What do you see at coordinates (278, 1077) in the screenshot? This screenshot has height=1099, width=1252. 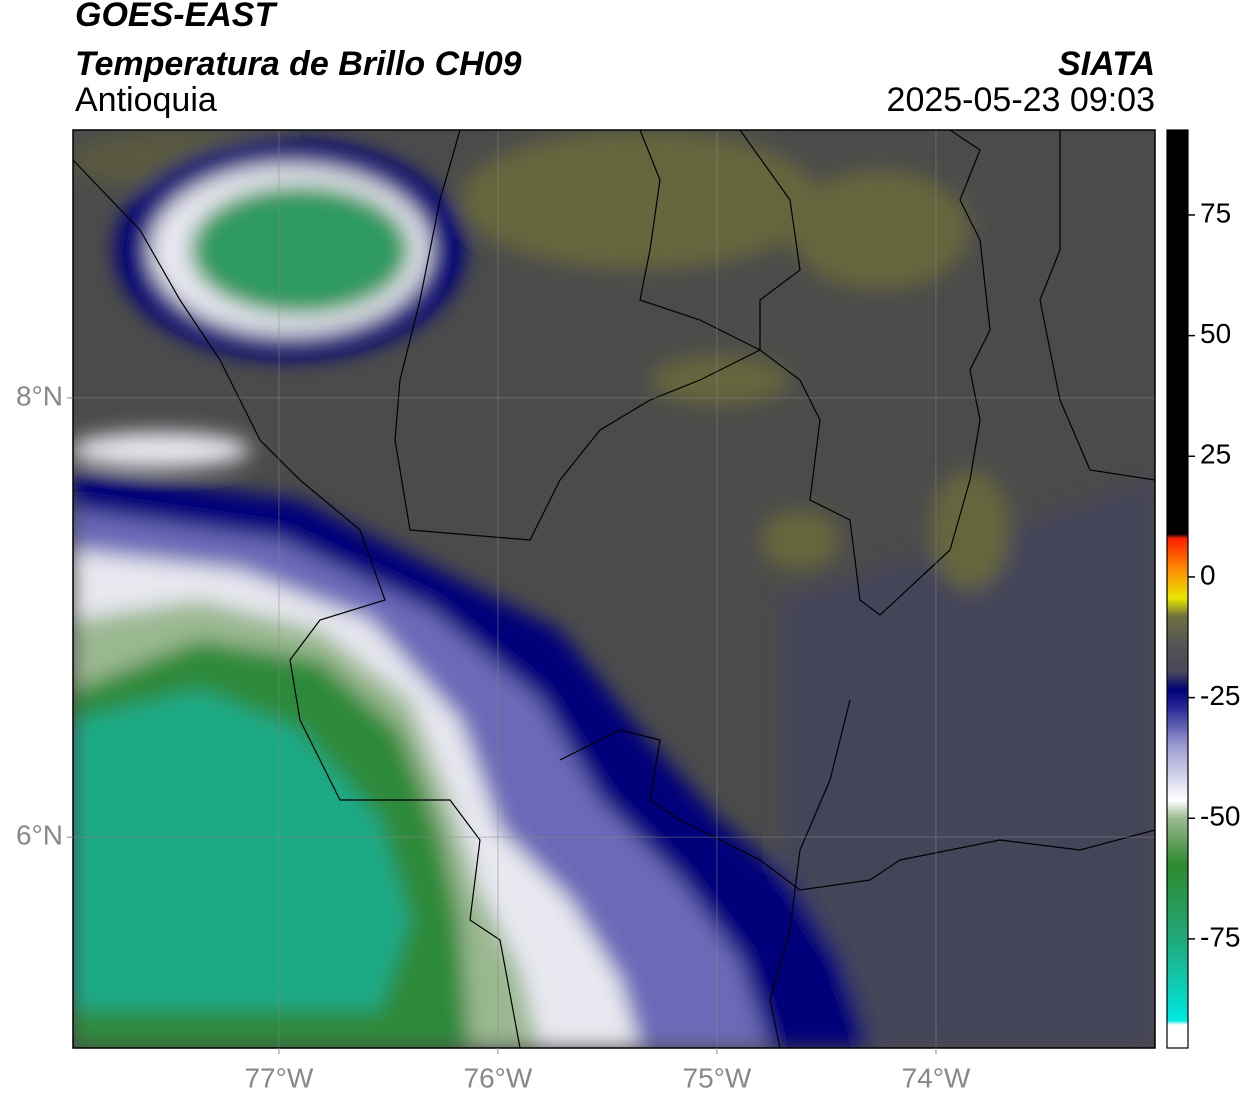 I see `x-tick-label: 77°W` at bounding box center [278, 1077].